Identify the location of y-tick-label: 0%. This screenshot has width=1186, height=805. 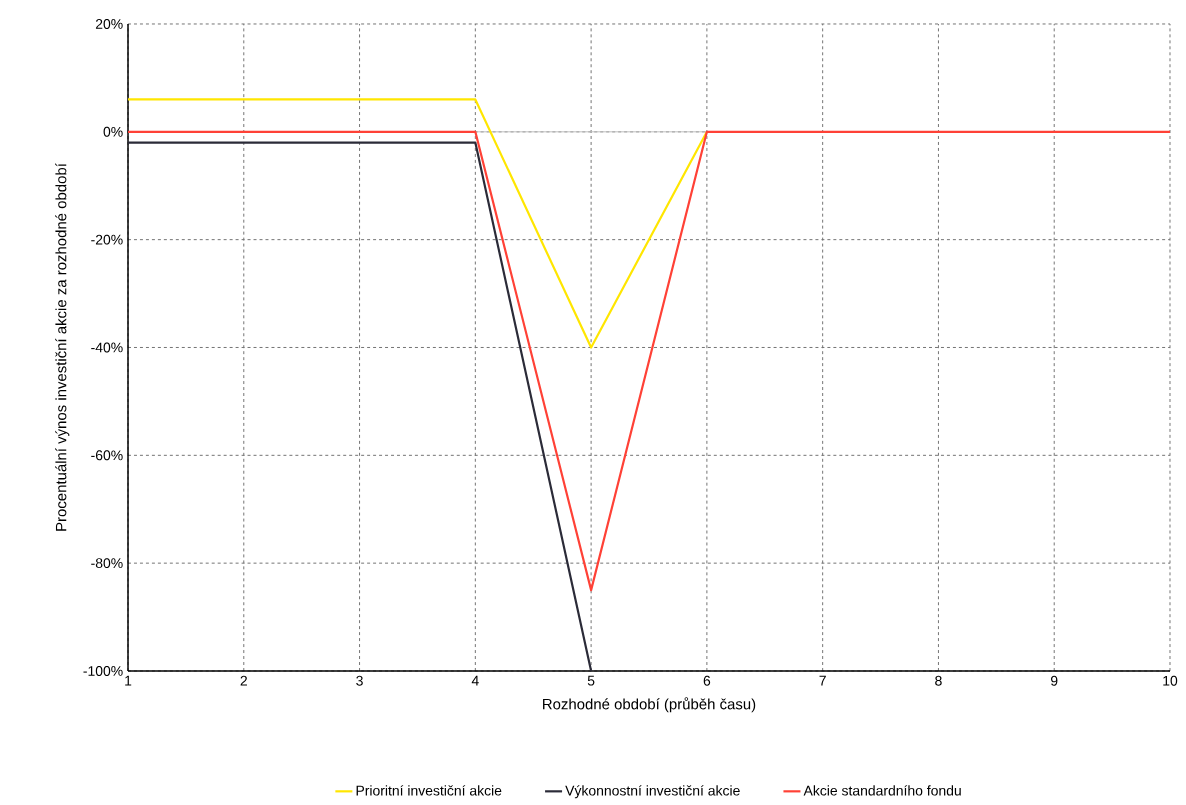
(113, 131).